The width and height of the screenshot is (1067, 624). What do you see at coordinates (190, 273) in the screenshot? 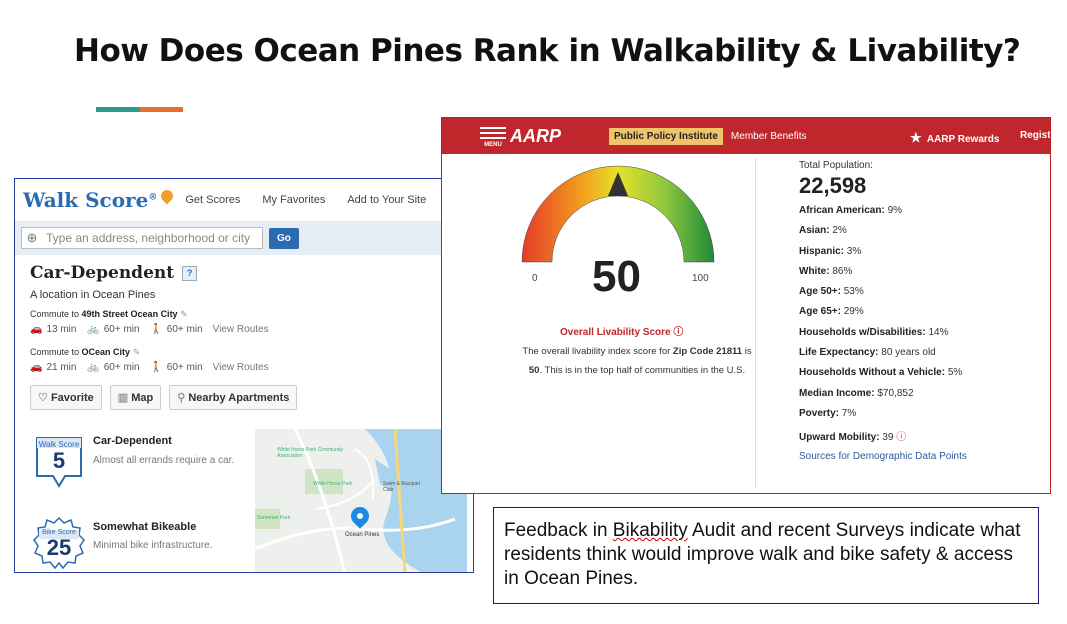
I see `help-button: ?` at bounding box center [190, 273].